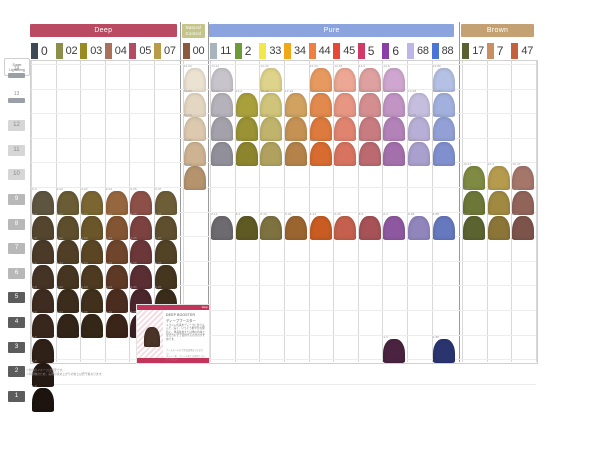 The height and width of the screenshot is (450, 600). What do you see at coordinates (419, 51) in the screenshot?
I see `column-header-68: 68` at bounding box center [419, 51].